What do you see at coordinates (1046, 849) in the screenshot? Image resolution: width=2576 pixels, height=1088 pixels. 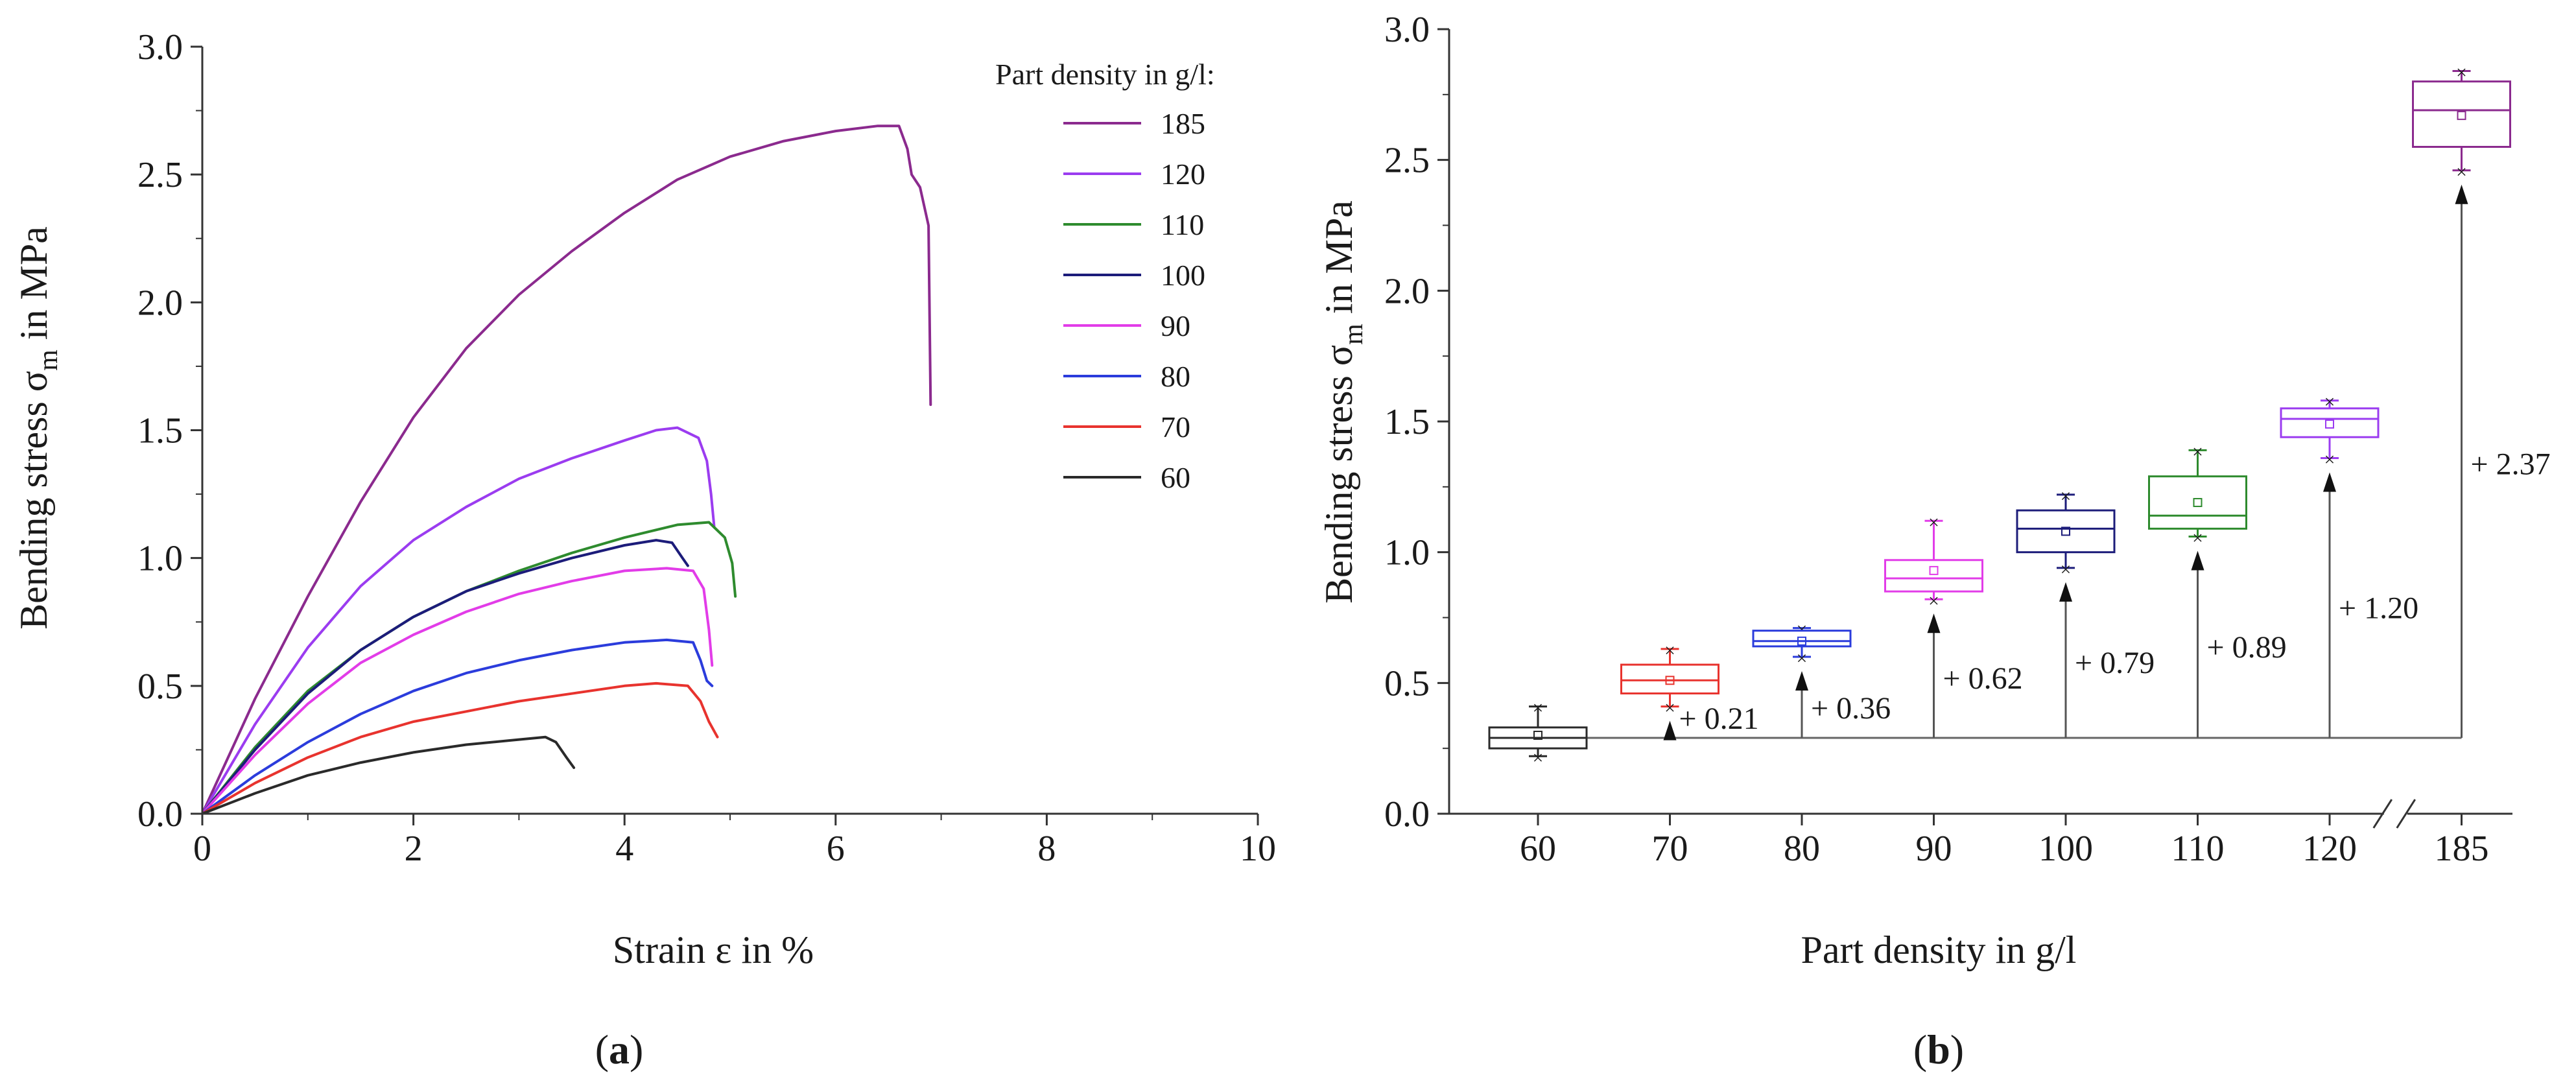 I see `panel-a-x-tick-label: 8` at bounding box center [1046, 849].